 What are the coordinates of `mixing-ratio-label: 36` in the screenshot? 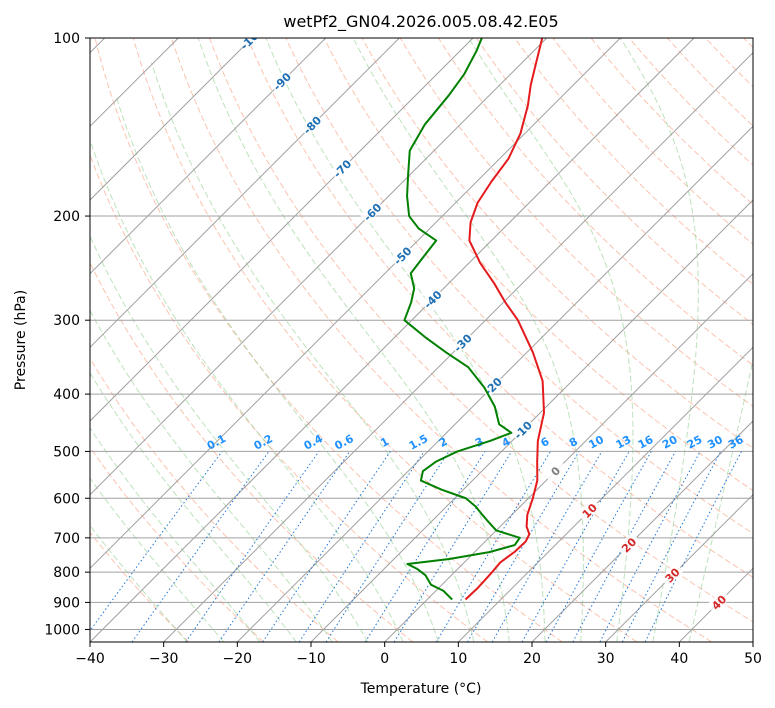 It's located at (736, 442).